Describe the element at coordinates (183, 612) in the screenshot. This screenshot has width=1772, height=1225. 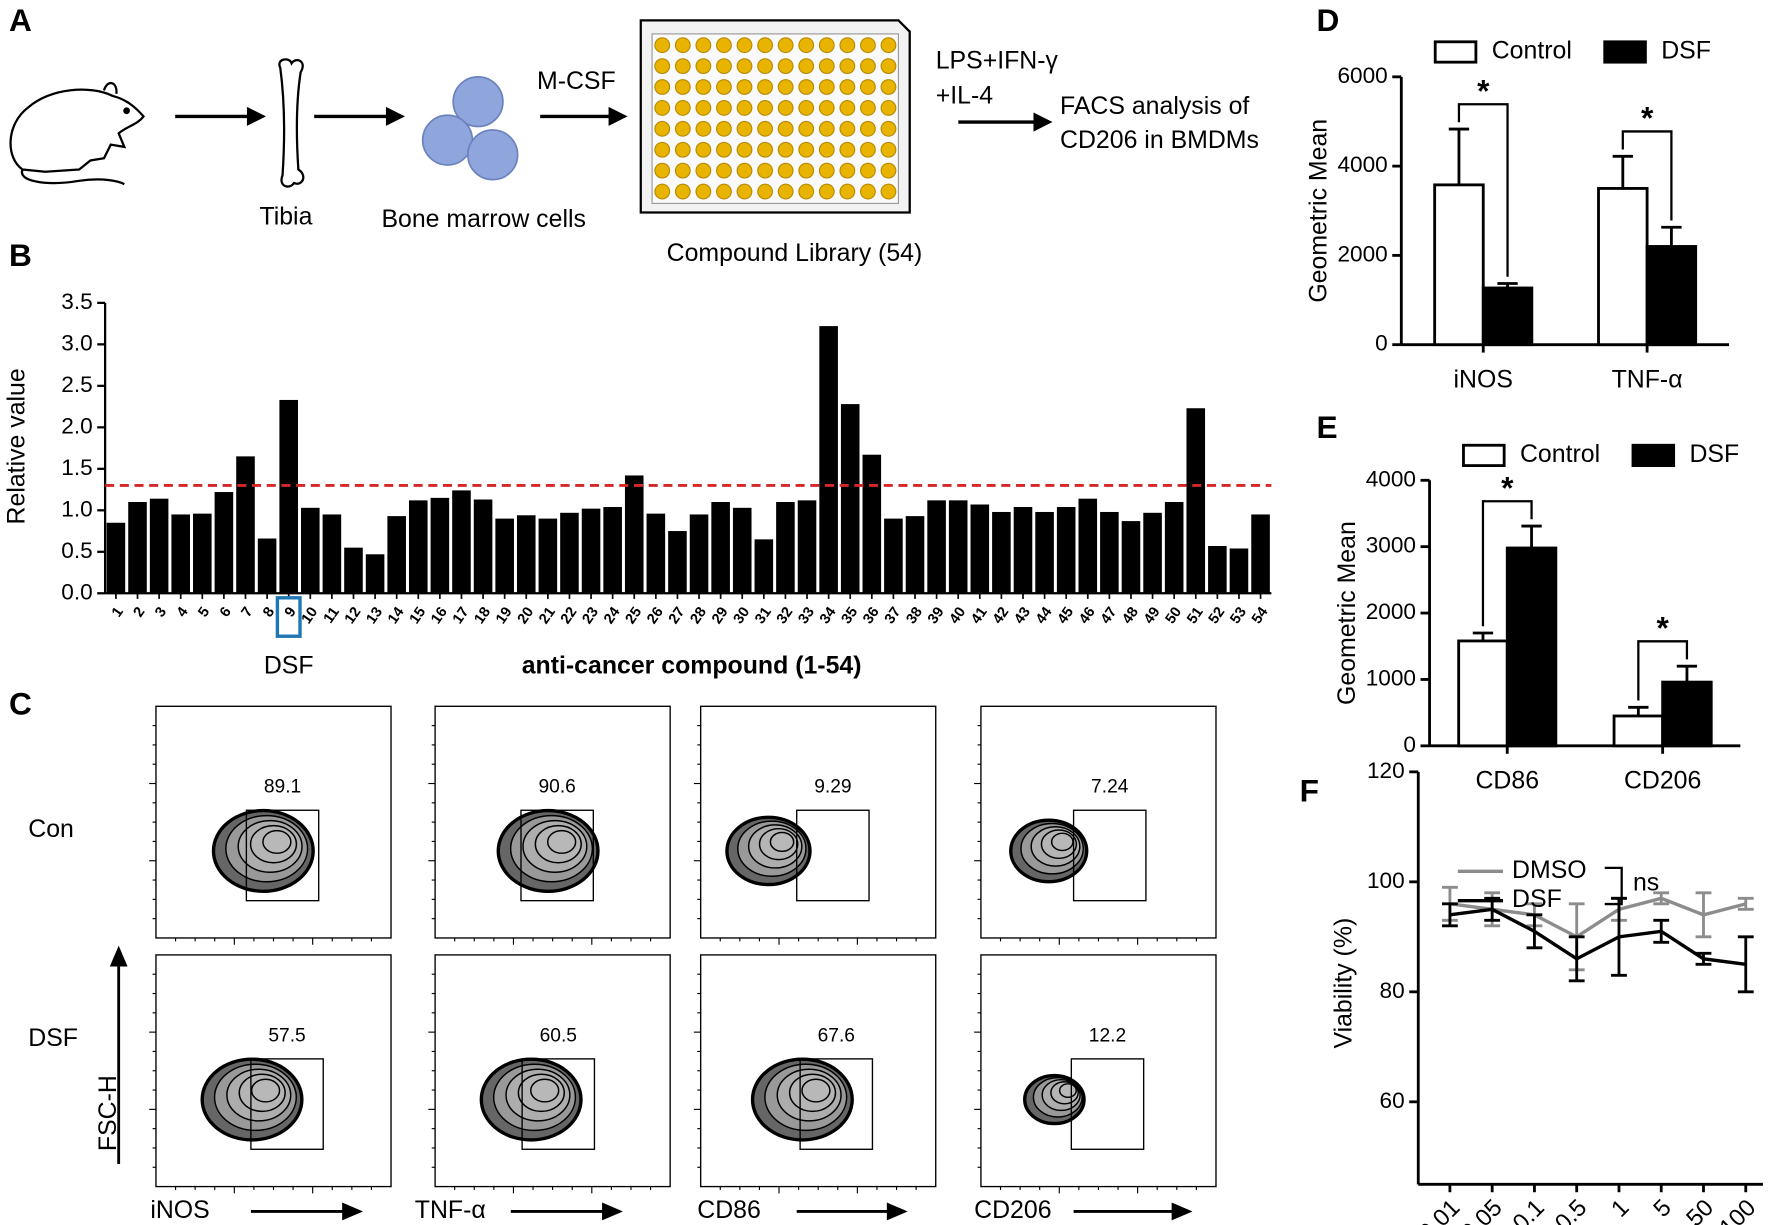
I see `x-tick-label: 4` at that location.